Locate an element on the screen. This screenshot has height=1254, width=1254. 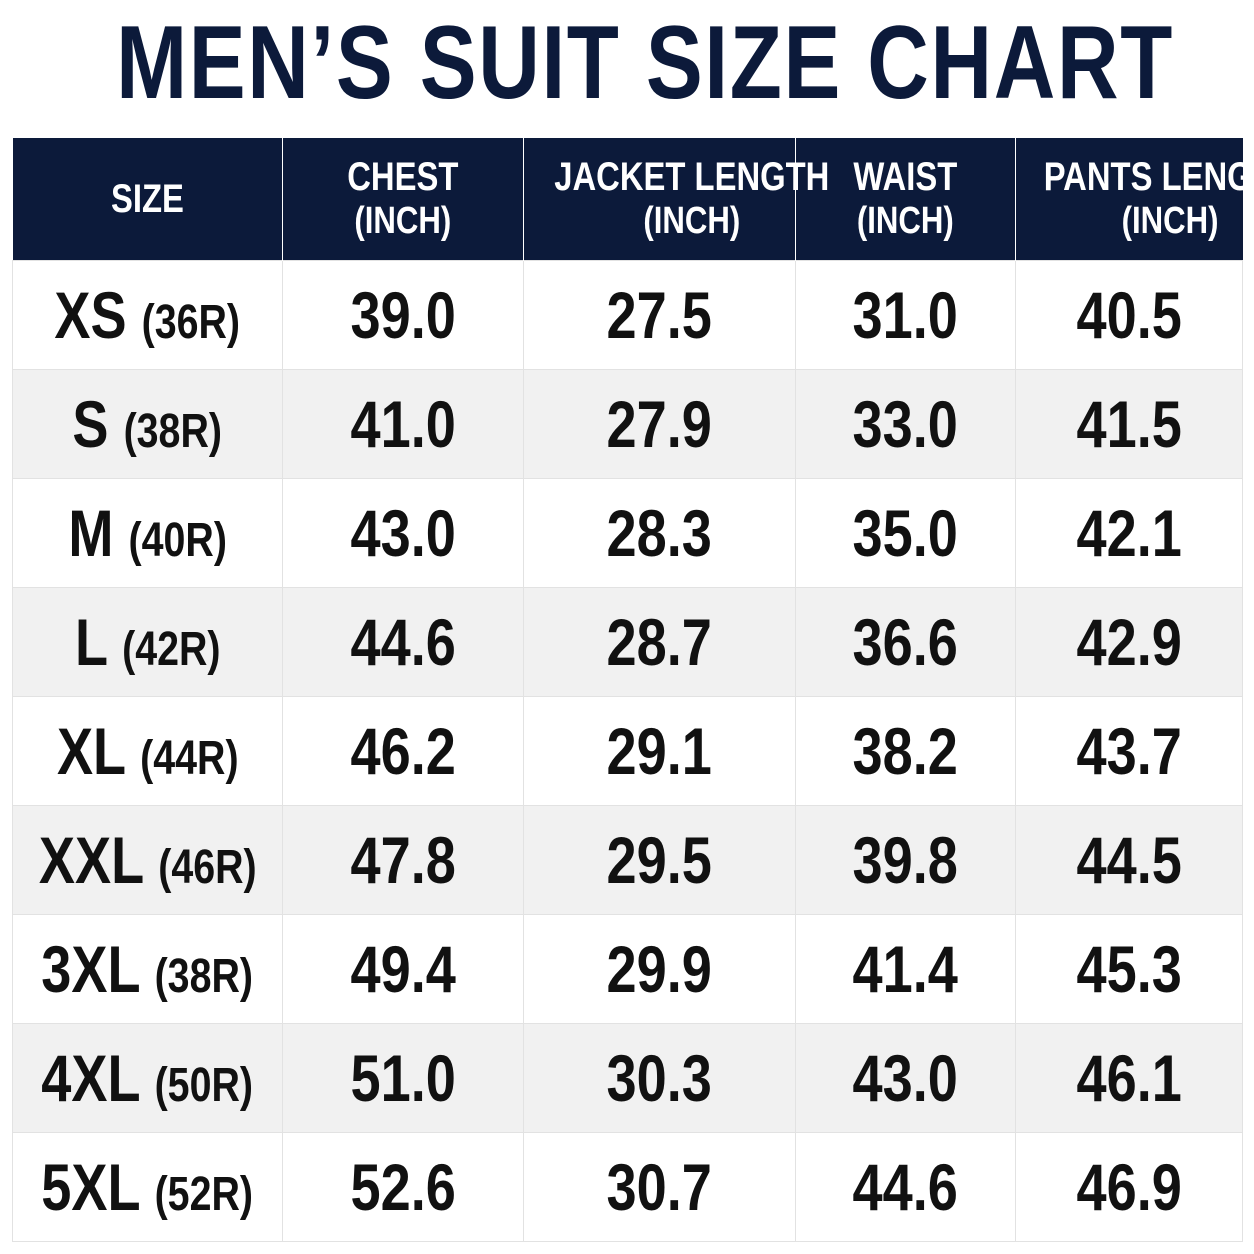
value-cell: 35.0 is located at coordinates (905, 533).